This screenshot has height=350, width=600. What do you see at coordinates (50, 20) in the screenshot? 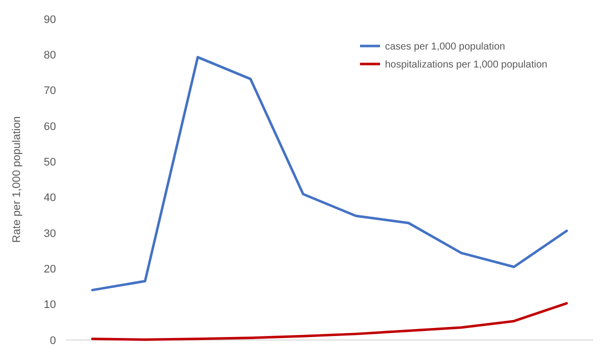
I see `y-tick-label: 90` at bounding box center [50, 20].